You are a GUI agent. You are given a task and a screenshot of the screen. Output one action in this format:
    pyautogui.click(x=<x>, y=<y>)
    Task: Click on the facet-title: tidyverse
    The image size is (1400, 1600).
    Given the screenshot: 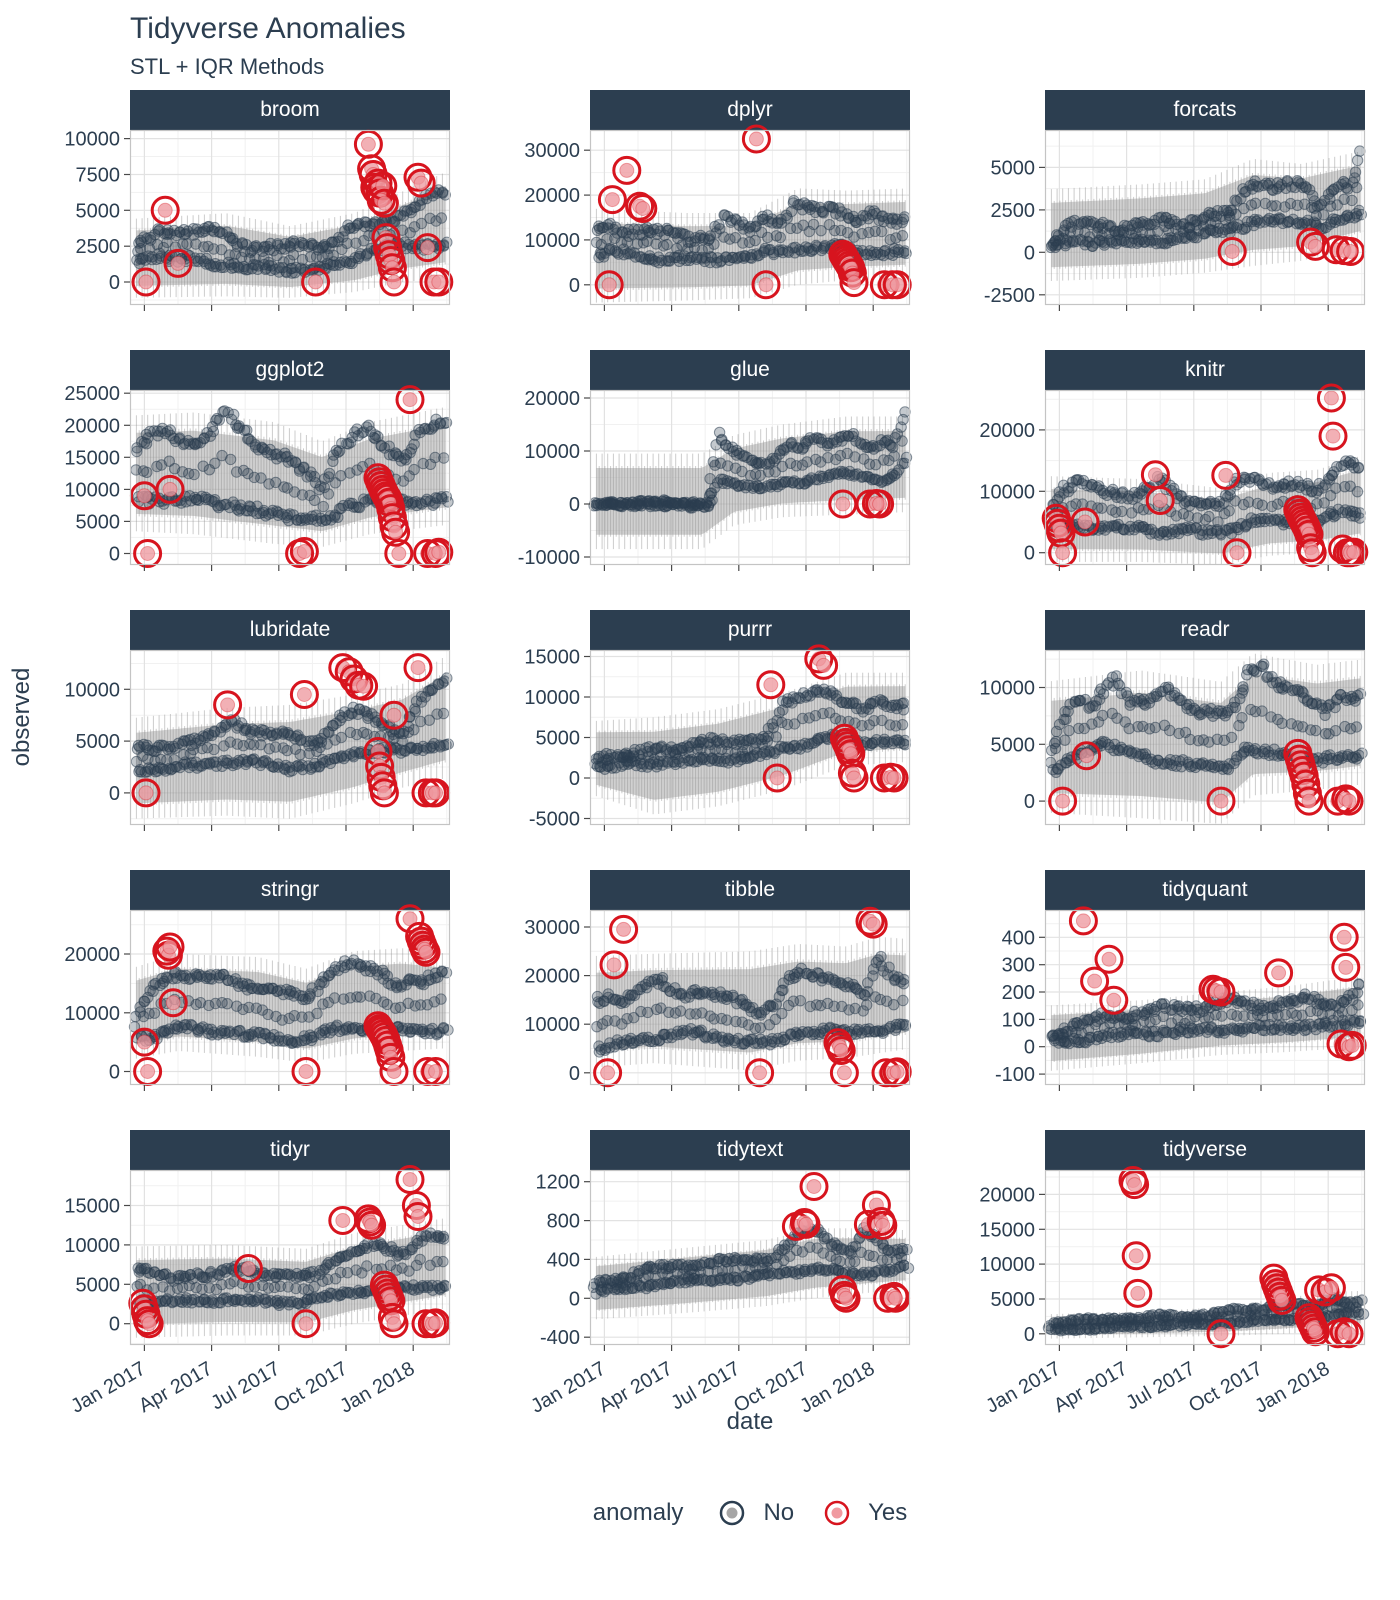 What is the action you would take?
    pyautogui.click(x=1205, y=1149)
    